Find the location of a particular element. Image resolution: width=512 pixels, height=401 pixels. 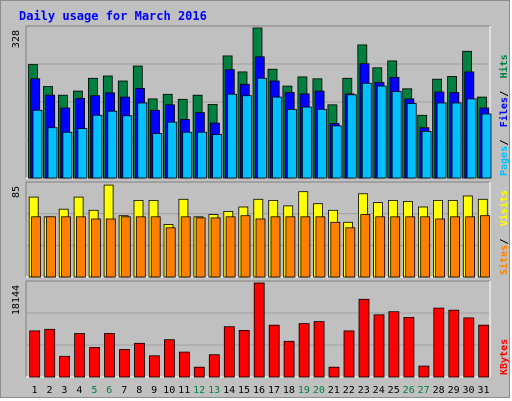

day-label-10: 10 is located at coordinates (169, 390).